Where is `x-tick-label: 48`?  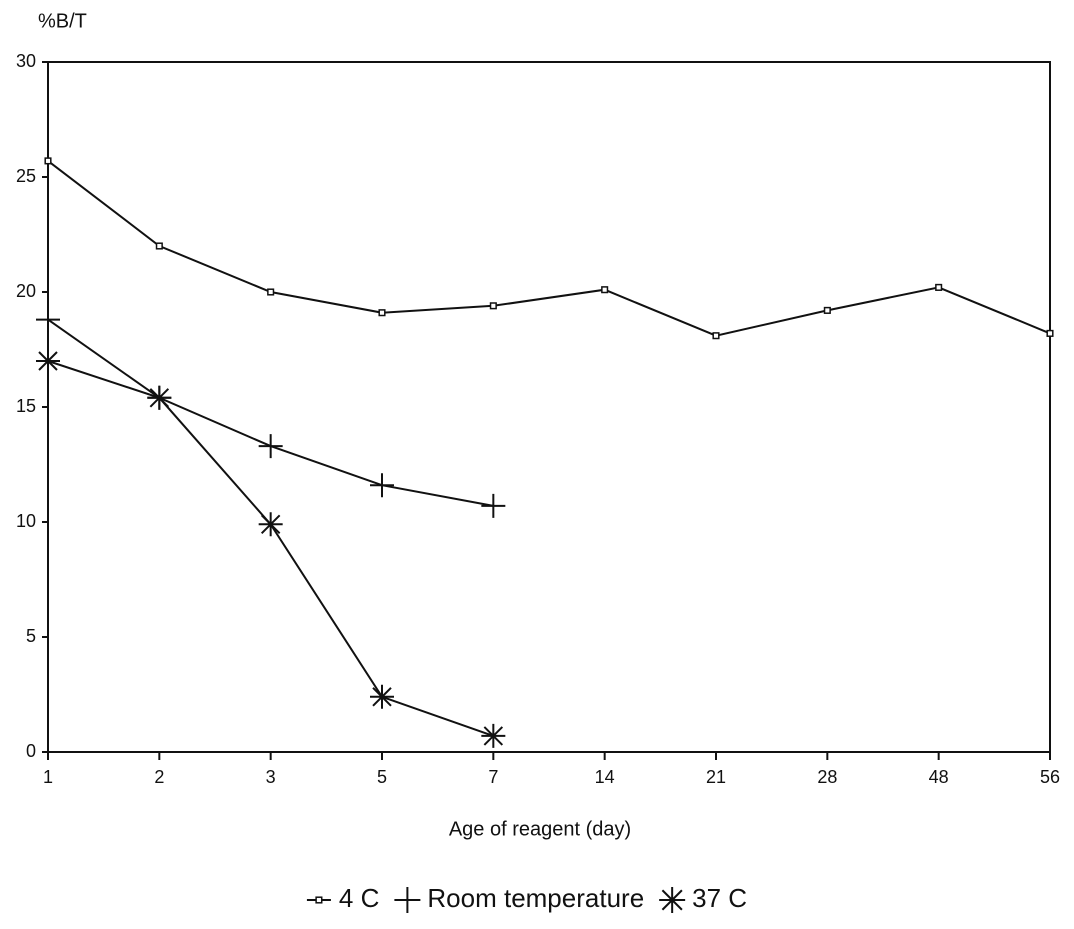 x-tick-label: 48 is located at coordinates (939, 777).